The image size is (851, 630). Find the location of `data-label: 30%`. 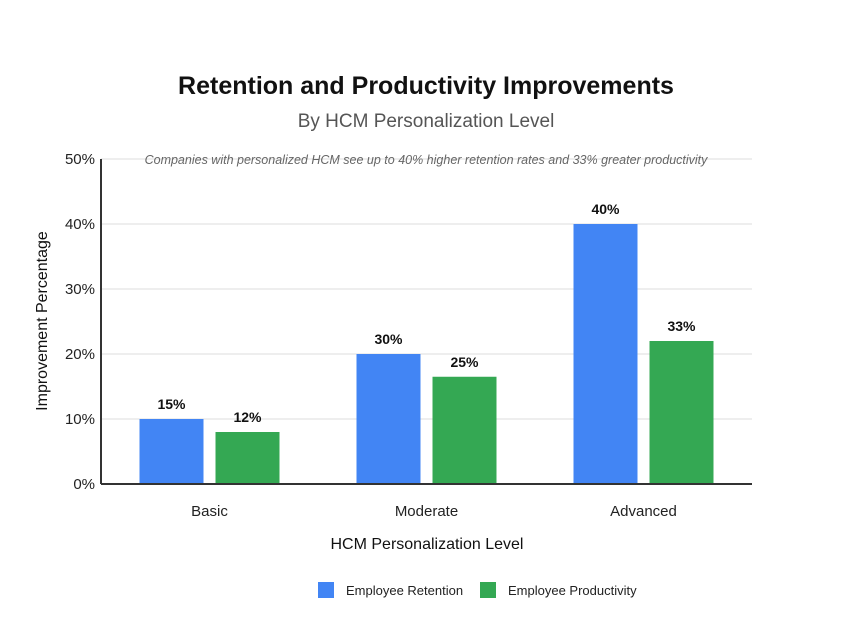

data-label: 30% is located at coordinates (388, 339).